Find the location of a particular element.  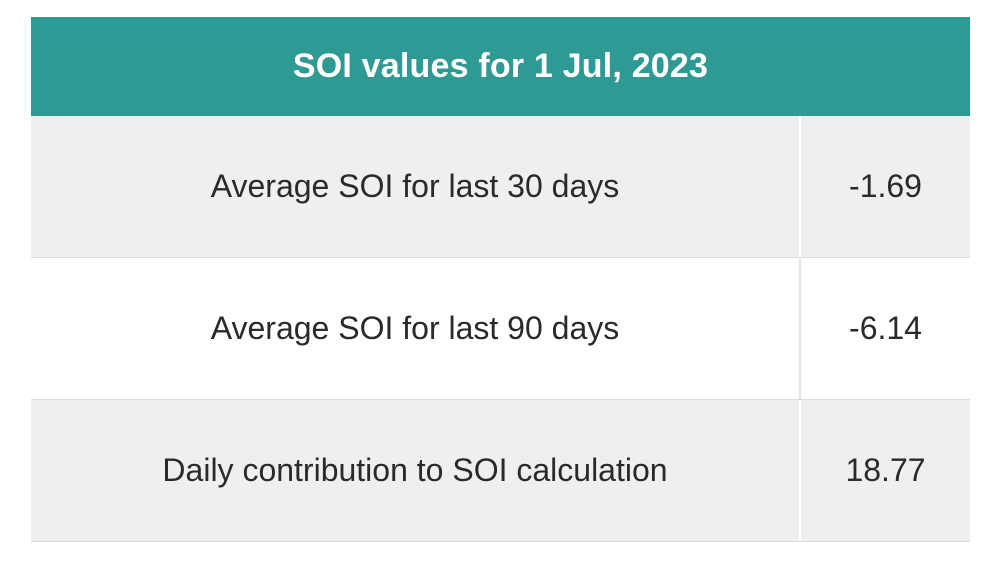

row-value: -1.69 is located at coordinates (885, 186).